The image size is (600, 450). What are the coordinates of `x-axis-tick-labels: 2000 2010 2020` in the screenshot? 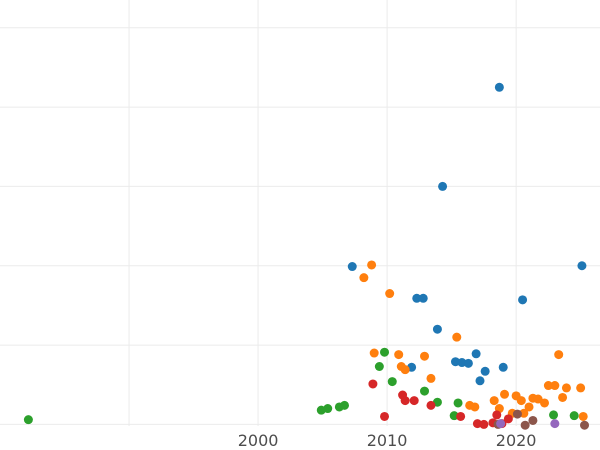 It's located at (387, 440).